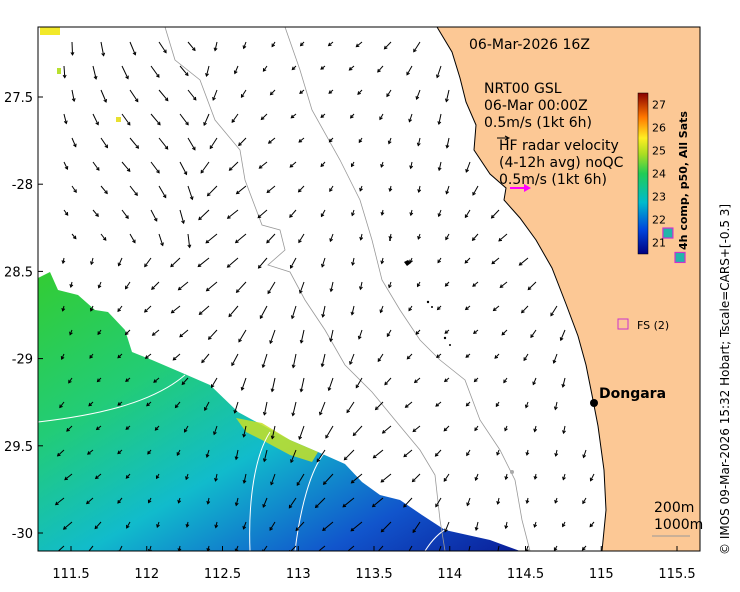 Image resolution: width=740 pixels, height=592 pixels. What do you see at coordinates (449, 574) in the screenshot?
I see `x-tick-label: 114` at bounding box center [449, 574].